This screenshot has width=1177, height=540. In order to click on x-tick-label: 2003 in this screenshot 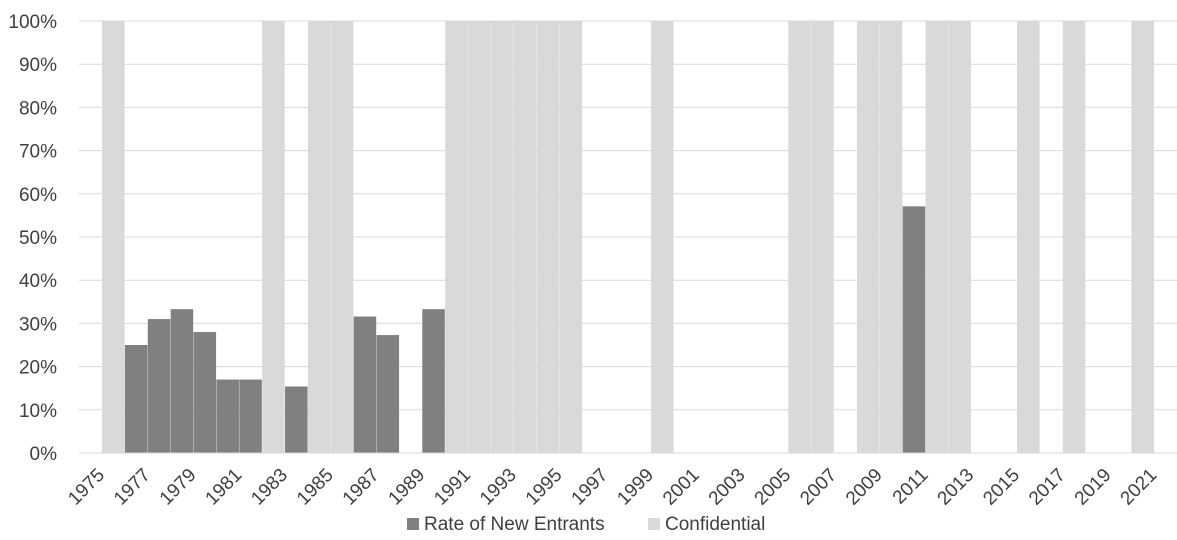, I will do `click(727, 487)`.